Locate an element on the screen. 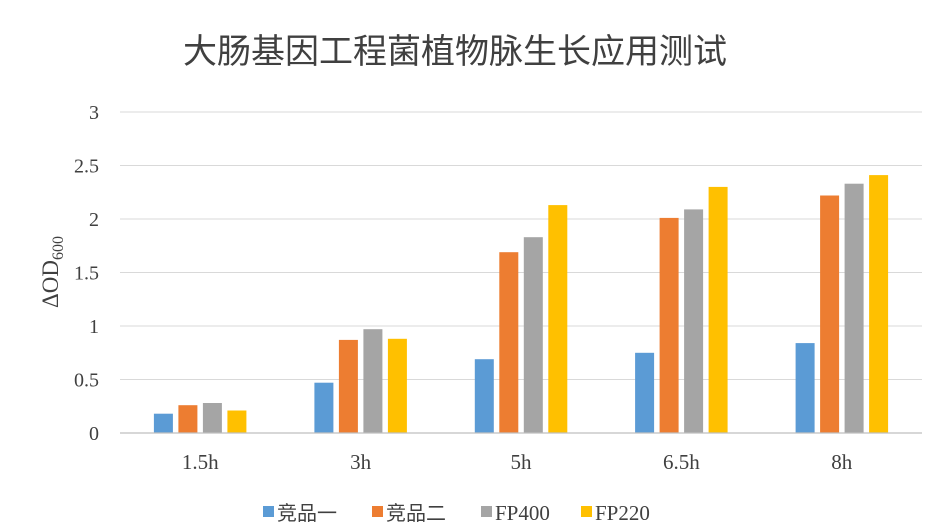  y-axis-ticks: 0 0.5 1 1.5 2 2.5 3 is located at coordinates (86, 273).